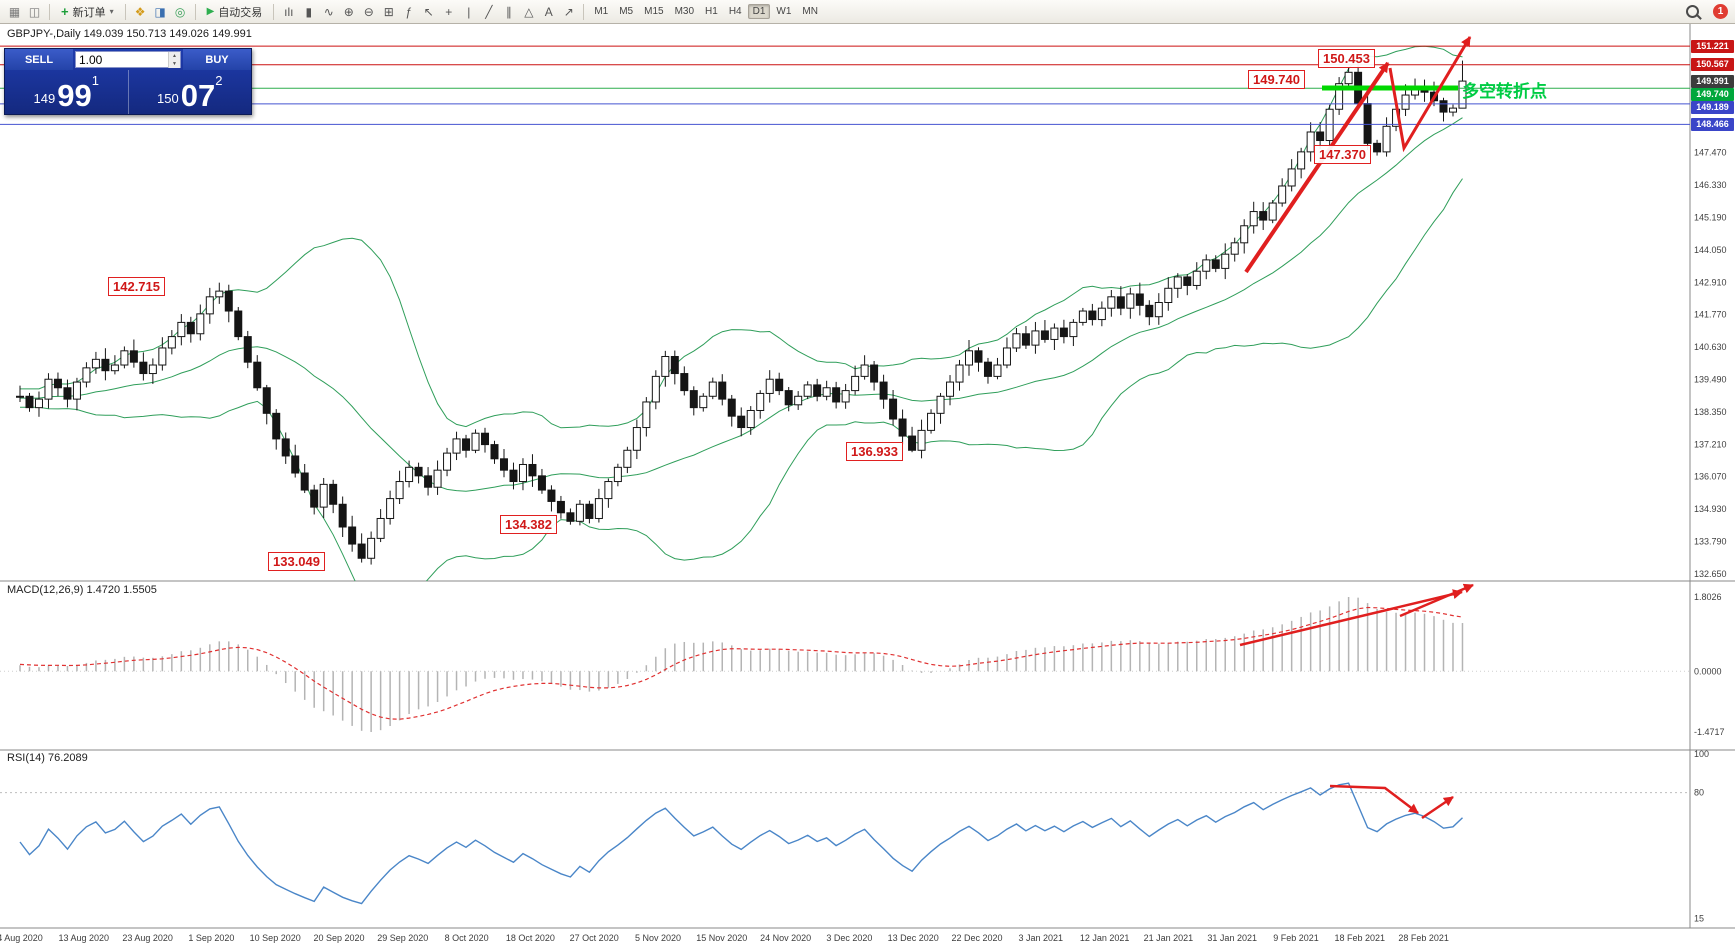 The image size is (1735, 946). What do you see at coordinates (1709, 732) in the screenshot?
I see `svg-text: -1.4717` at bounding box center [1709, 732].